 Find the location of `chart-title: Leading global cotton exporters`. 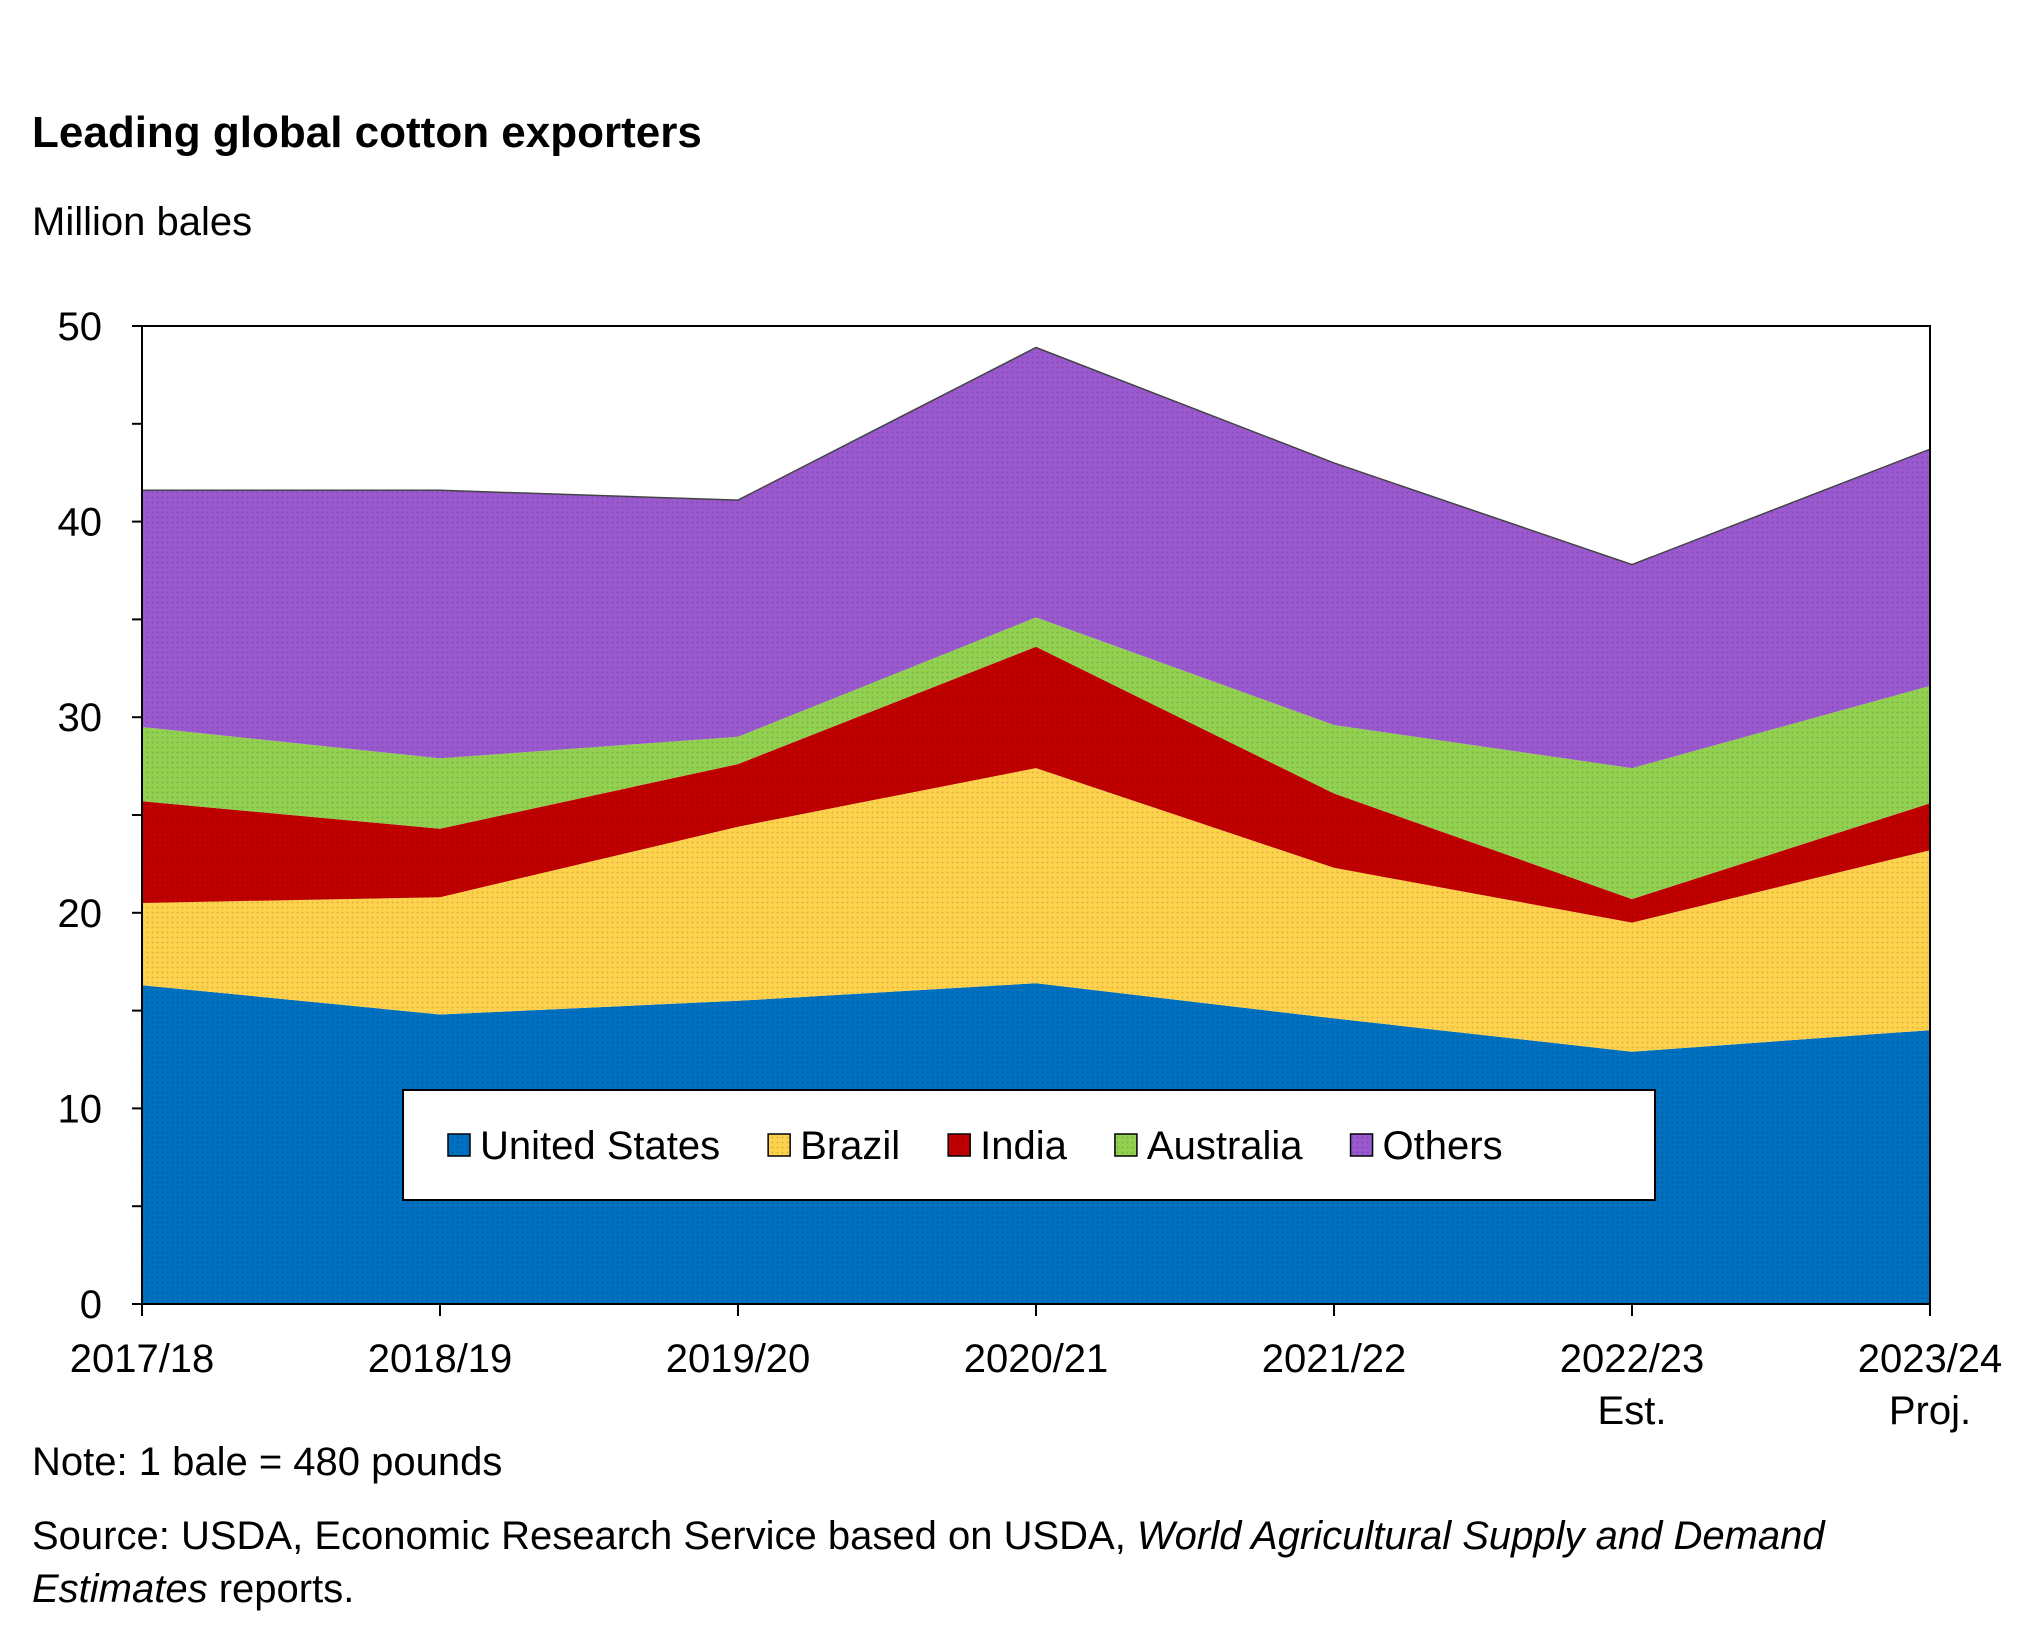

chart-title: Leading global cotton exporters is located at coordinates (367, 132).